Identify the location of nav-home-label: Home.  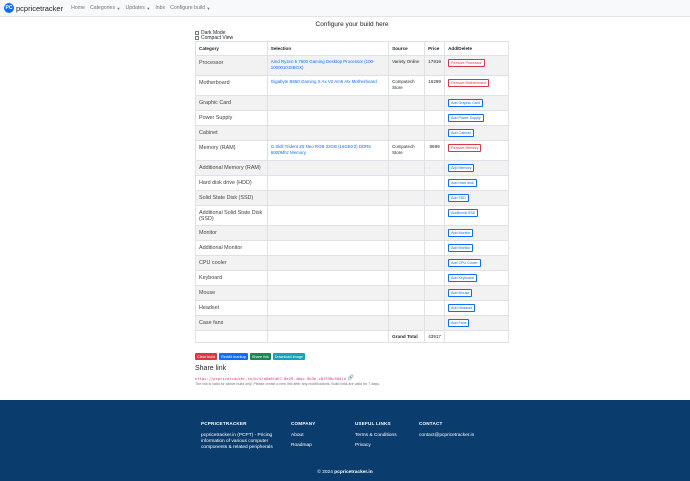
(78, 8).